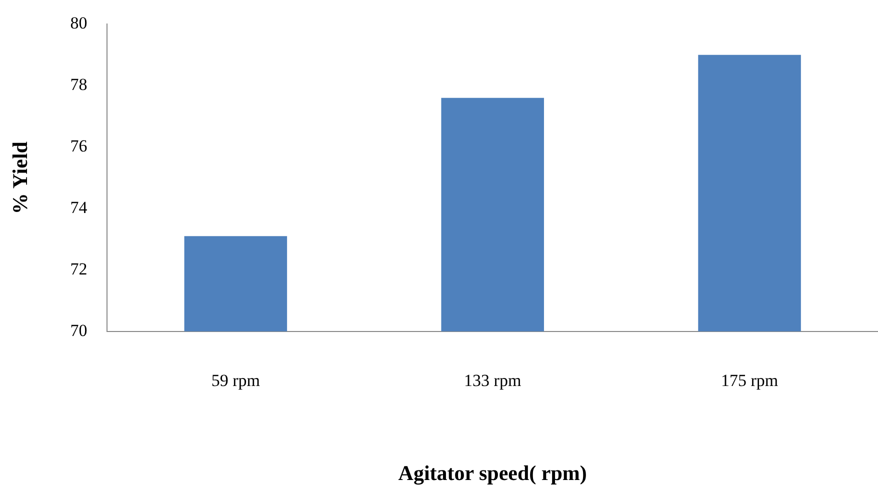 The width and height of the screenshot is (878, 491). I want to click on x-tick-label: 175 rpm, so click(749, 380).